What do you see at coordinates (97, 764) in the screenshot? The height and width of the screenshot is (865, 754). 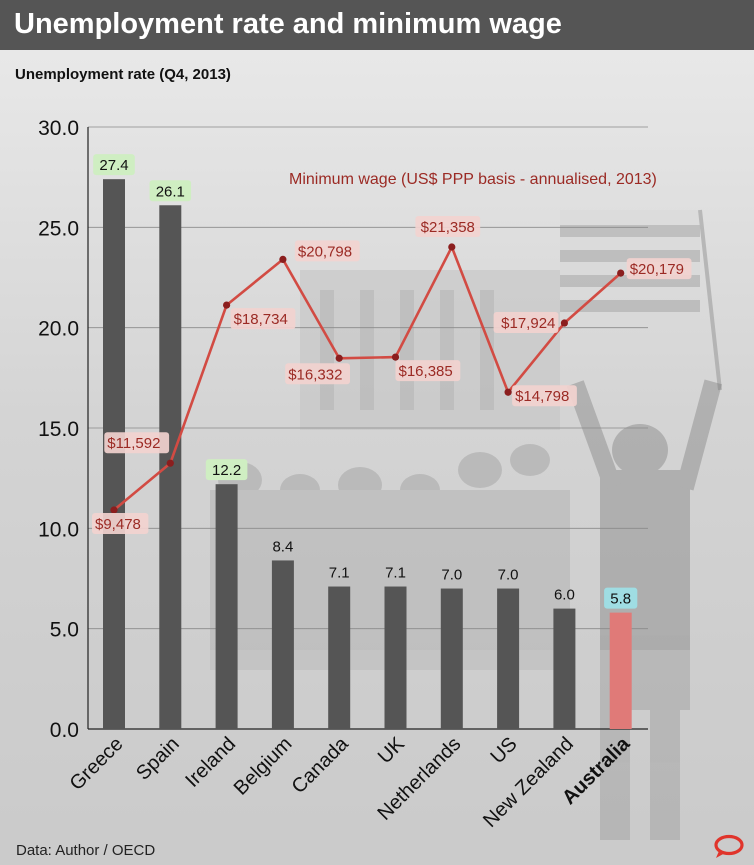 I see `x-category-label: Greece` at bounding box center [97, 764].